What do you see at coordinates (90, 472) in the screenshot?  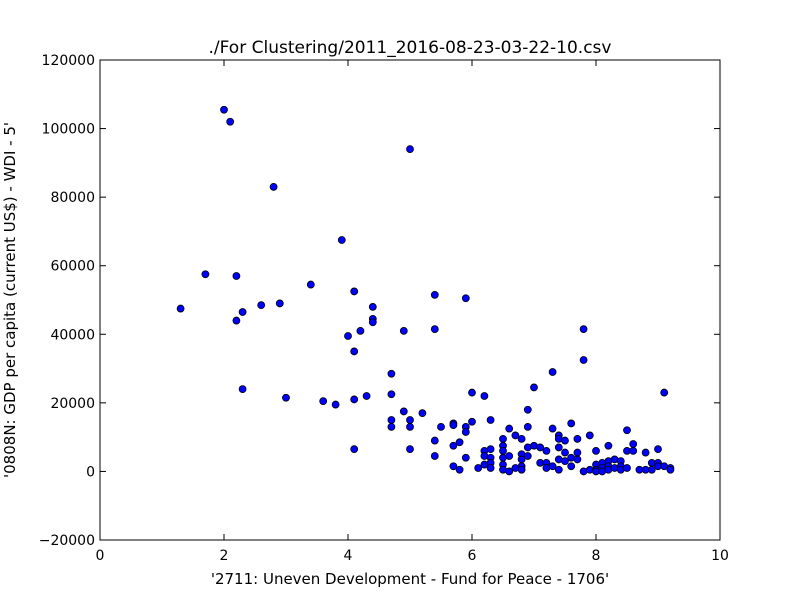 I see `y-tick-label: 0` at bounding box center [90, 472].